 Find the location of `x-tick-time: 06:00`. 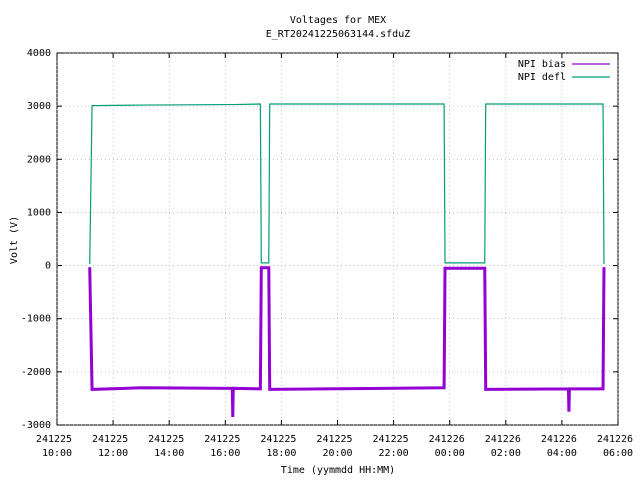

x-tick-time: 06:00 is located at coordinates (618, 453).